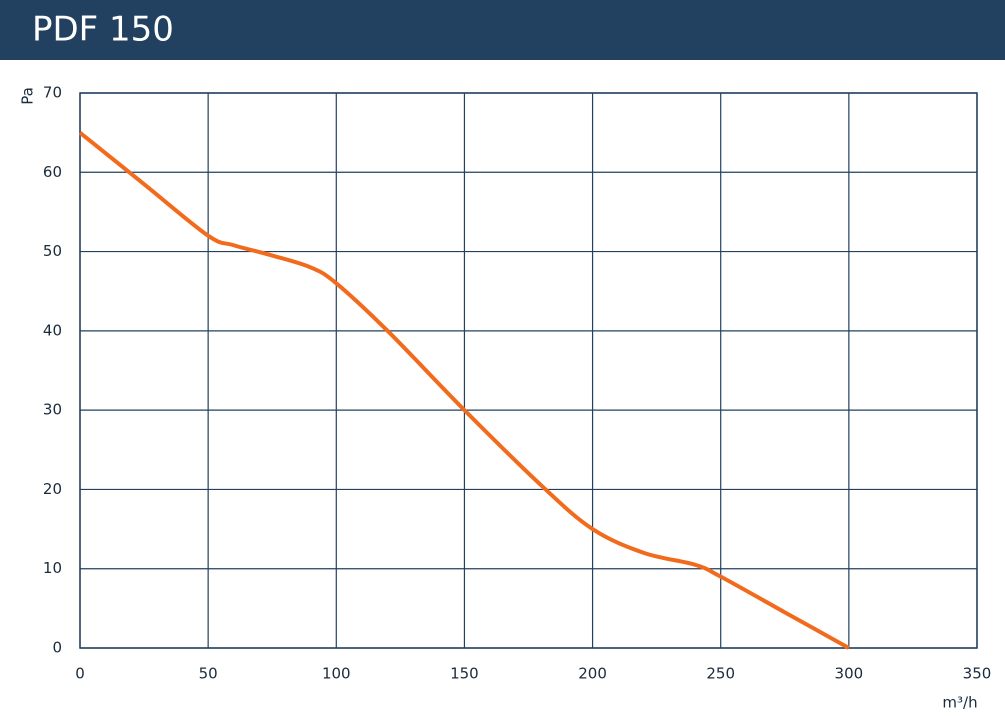  I want to click on y-tick-label: 10, so click(52, 568).